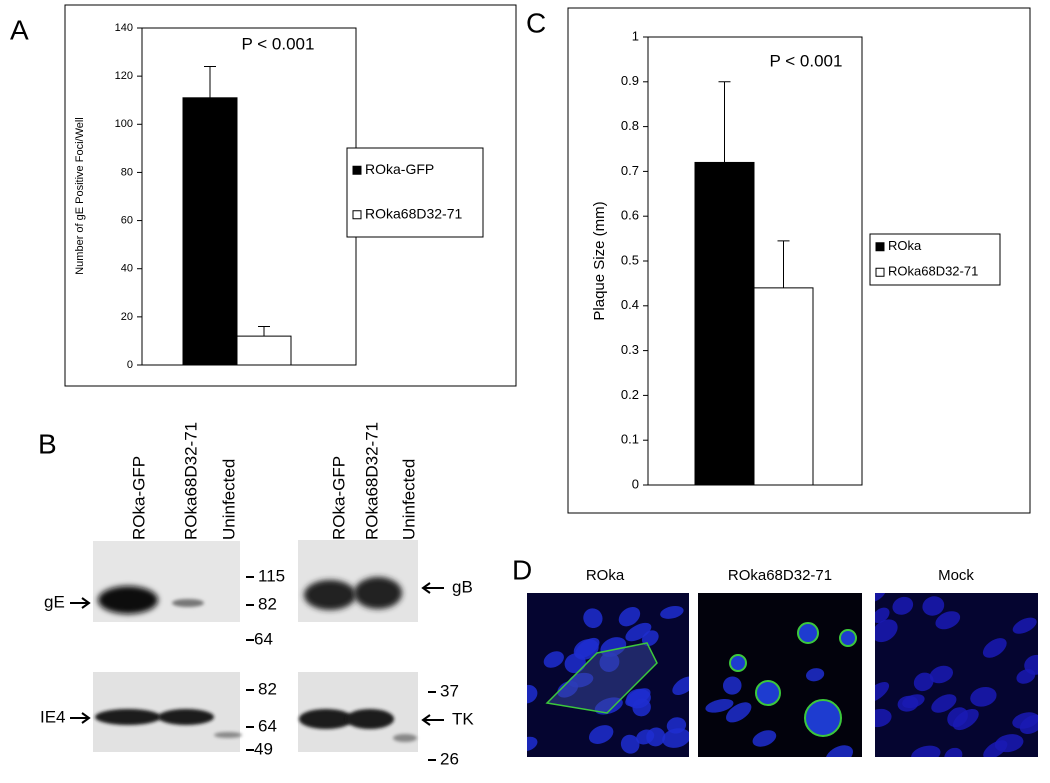 The height and width of the screenshot is (783, 1050). I want to click on legend-label: ROka, so click(905, 245).